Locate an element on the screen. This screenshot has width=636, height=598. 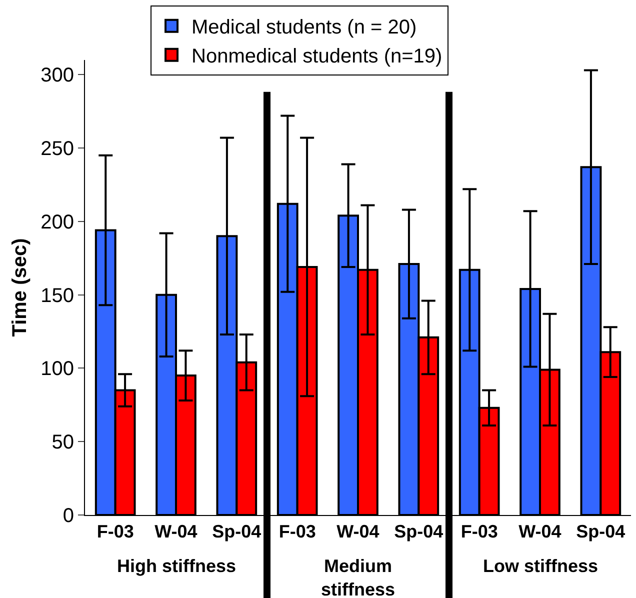
legend-label: Medical students (n = 20) is located at coordinates (304, 27).